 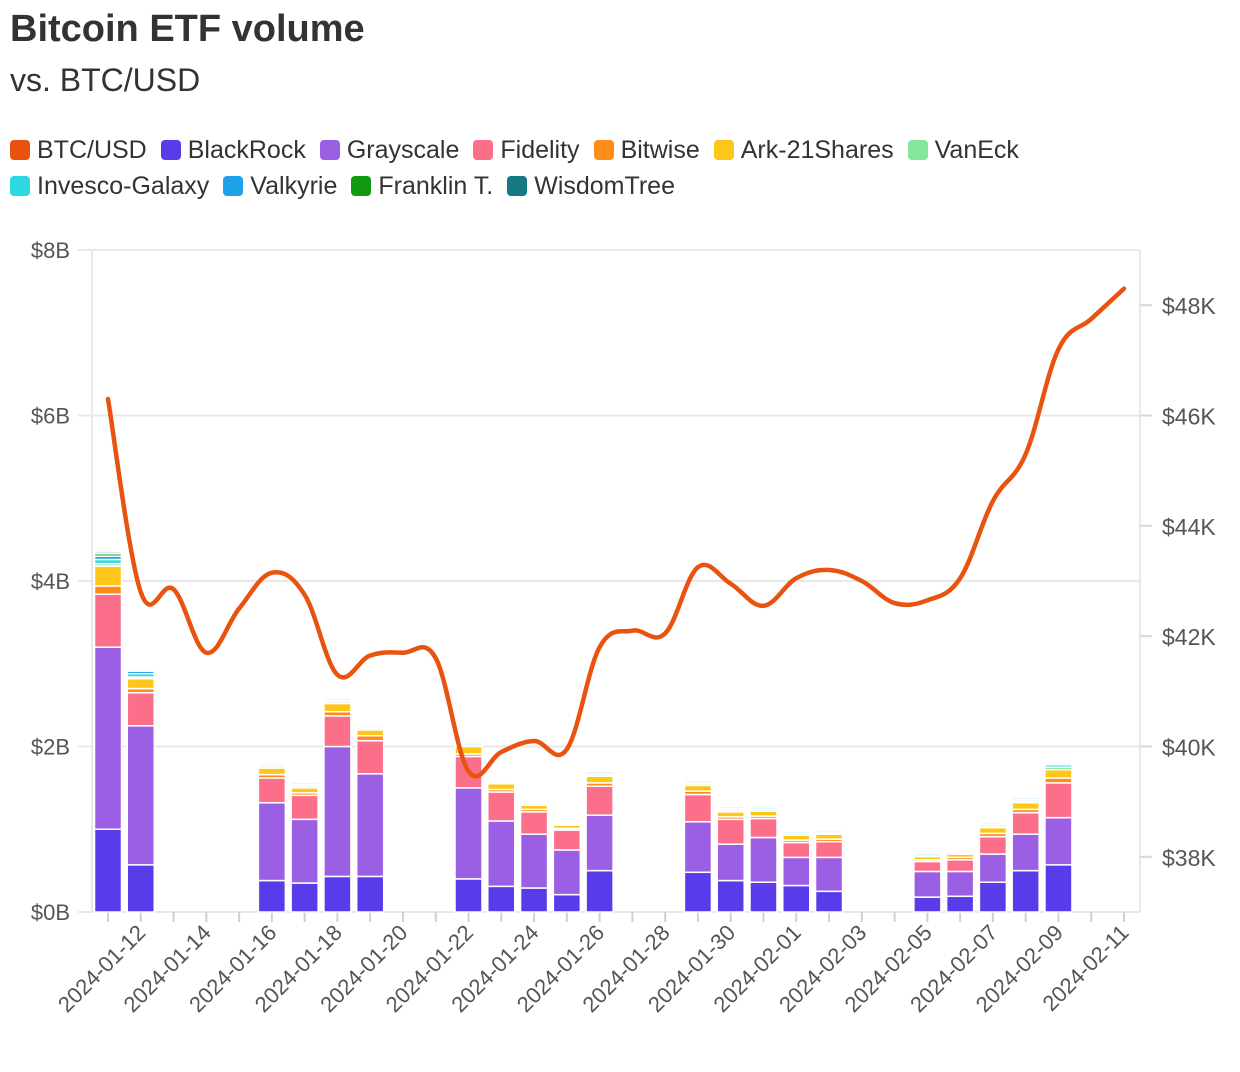 What do you see at coordinates (294, 185) in the screenshot?
I see `legend-label: Valkyrie` at bounding box center [294, 185].